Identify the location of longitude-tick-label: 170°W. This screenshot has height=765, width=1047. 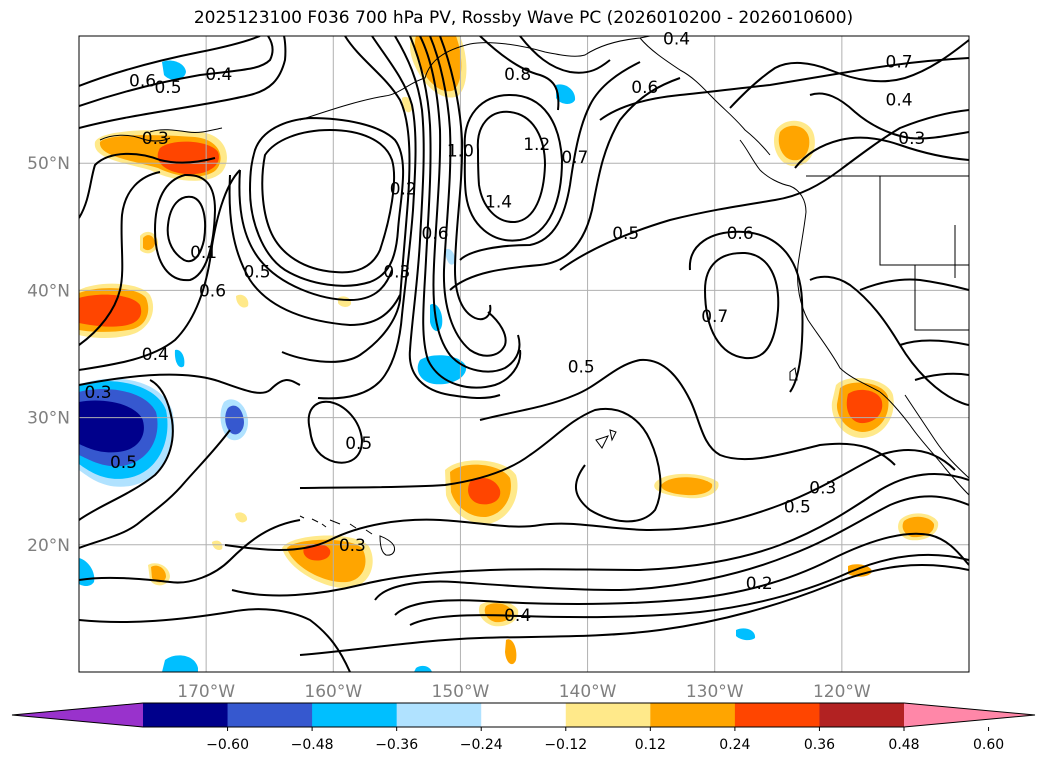
(206, 692).